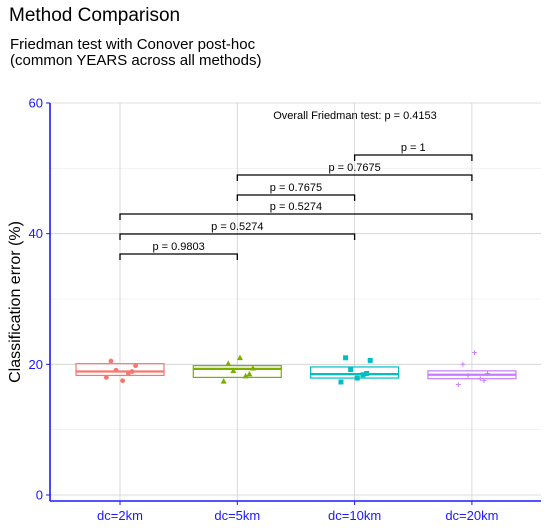  Describe the element at coordinates (95, 15) in the screenshot. I see `chart-title: Method Comparison` at that location.